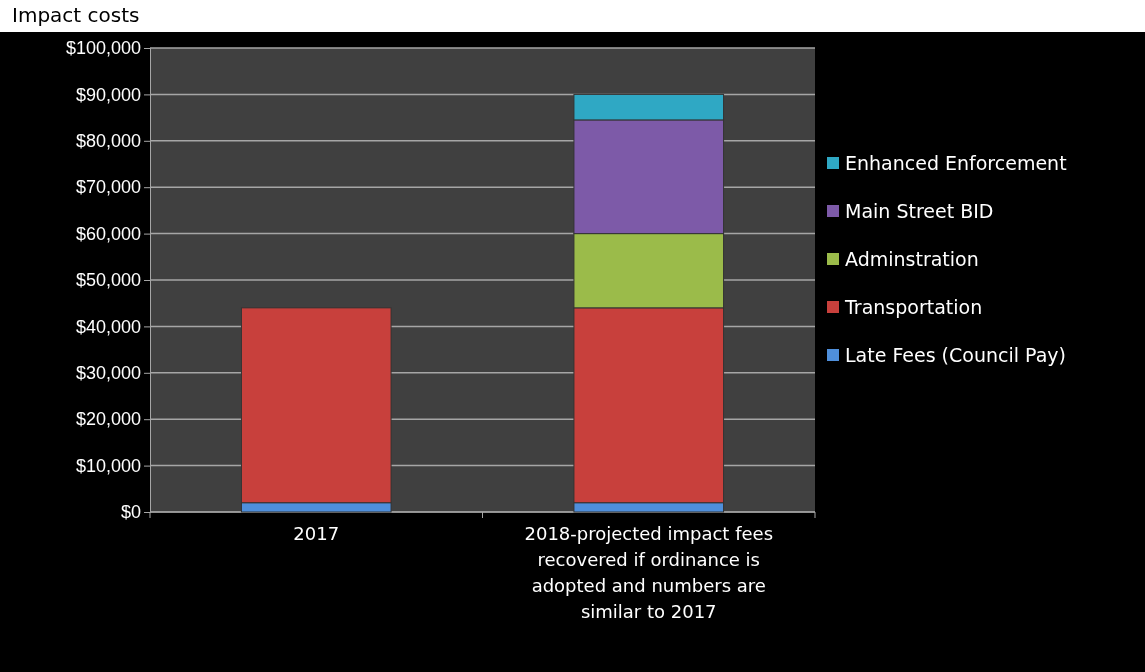 The height and width of the screenshot is (672, 1145). What do you see at coordinates (108, 419) in the screenshot?
I see `y-tick-label: $20,000` at bounding box center [108, 419].